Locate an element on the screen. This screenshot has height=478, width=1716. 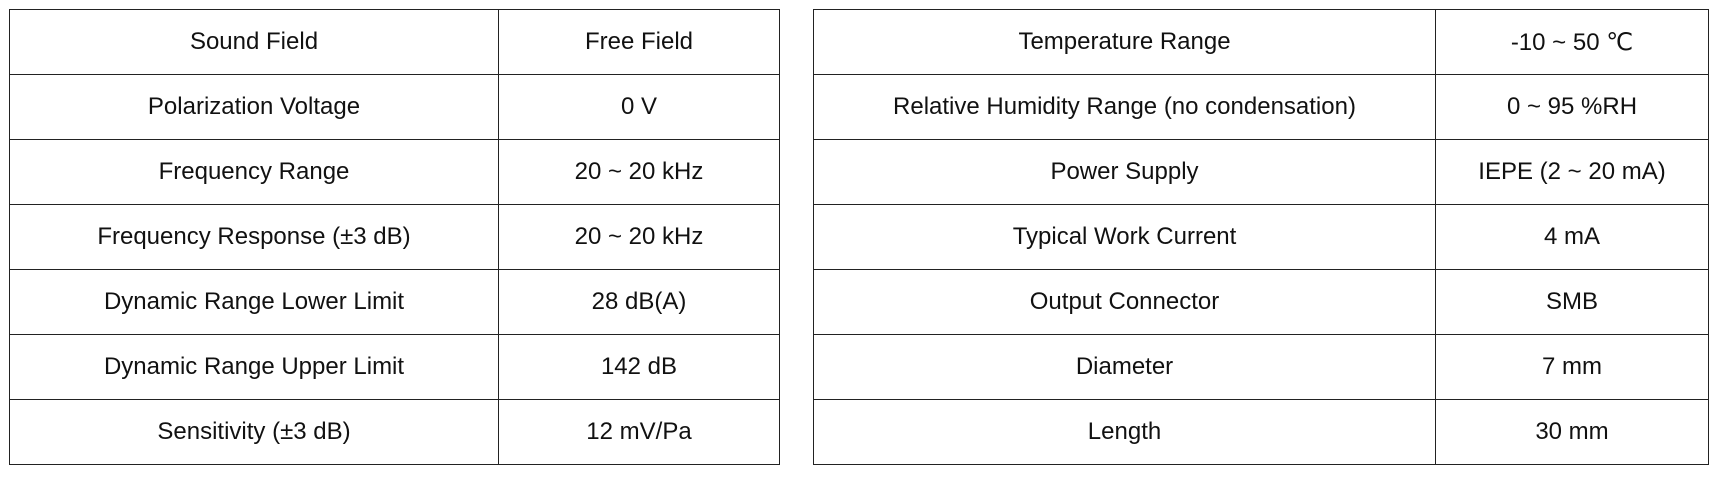
spec-row: Frequency Range 20 ~ 20 kHz is located at coordinates (394, 172).